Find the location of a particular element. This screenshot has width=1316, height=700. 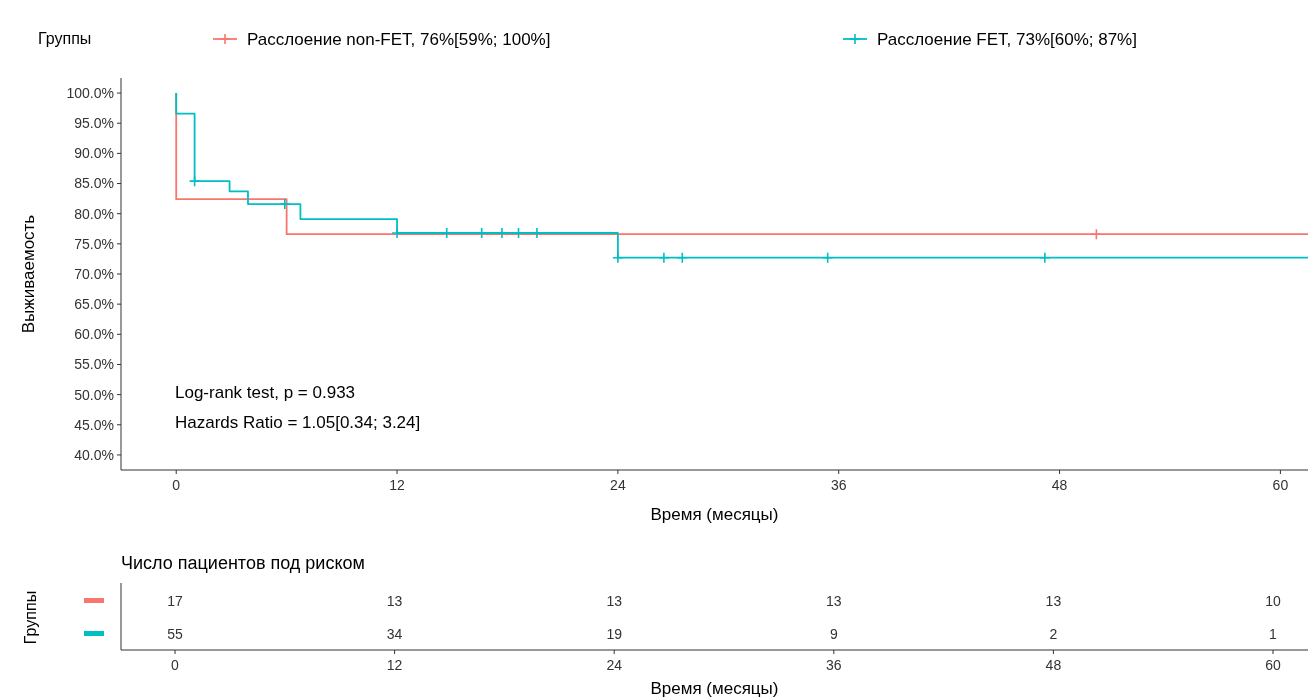

data-label: 2 is located at coordinates (1053, 633).